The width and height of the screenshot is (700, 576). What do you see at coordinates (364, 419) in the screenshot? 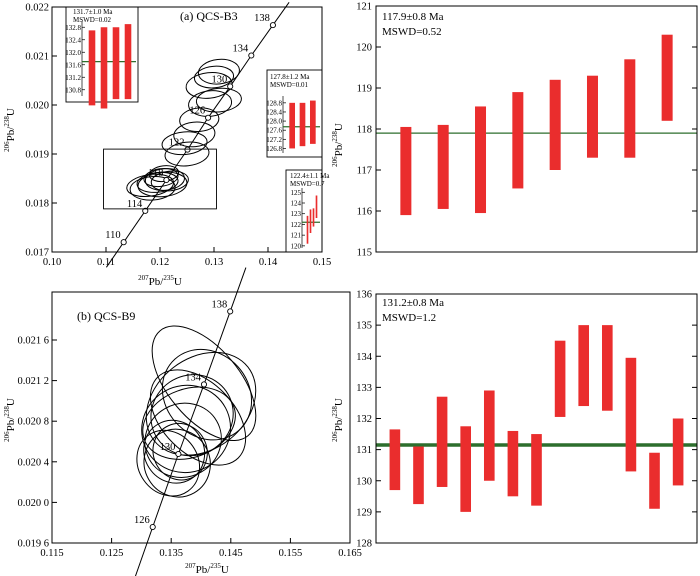
I see `d-y-tick-label-4: 132` at bounding box center [364, 419].